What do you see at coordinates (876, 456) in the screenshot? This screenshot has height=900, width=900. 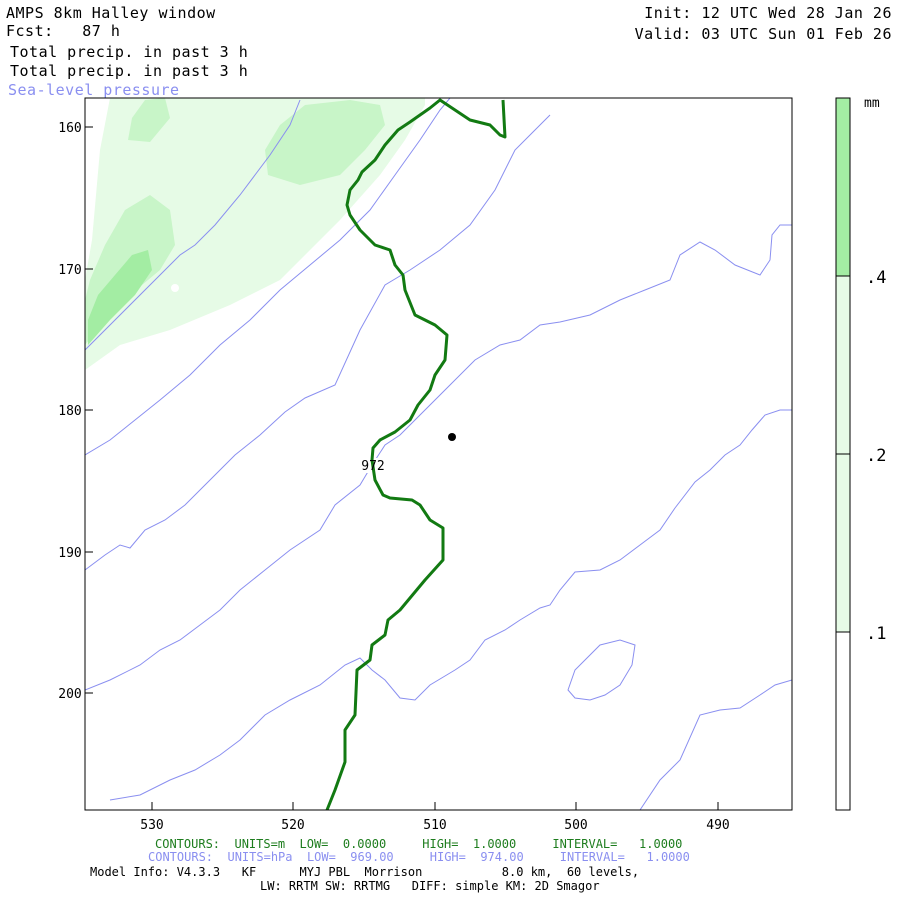 I see `legend-label: .2` at bounding box center [876, 456].